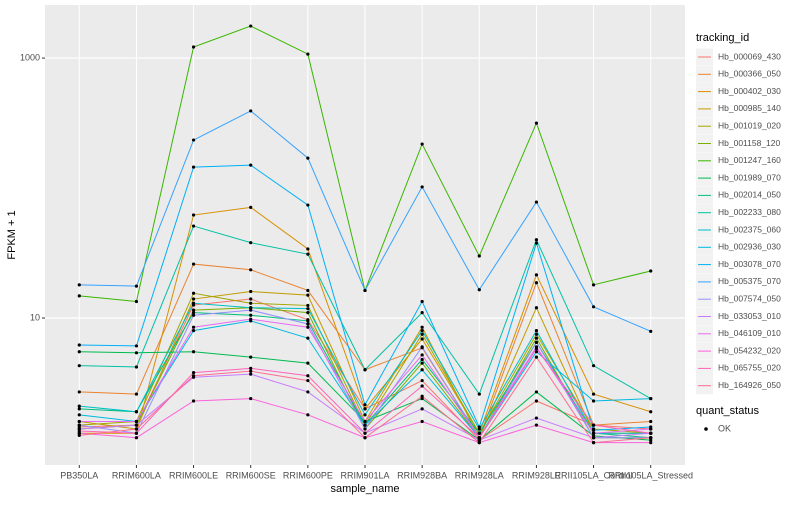  I want to click on x-tick-label: RRIM600LA, so click(136, 475).